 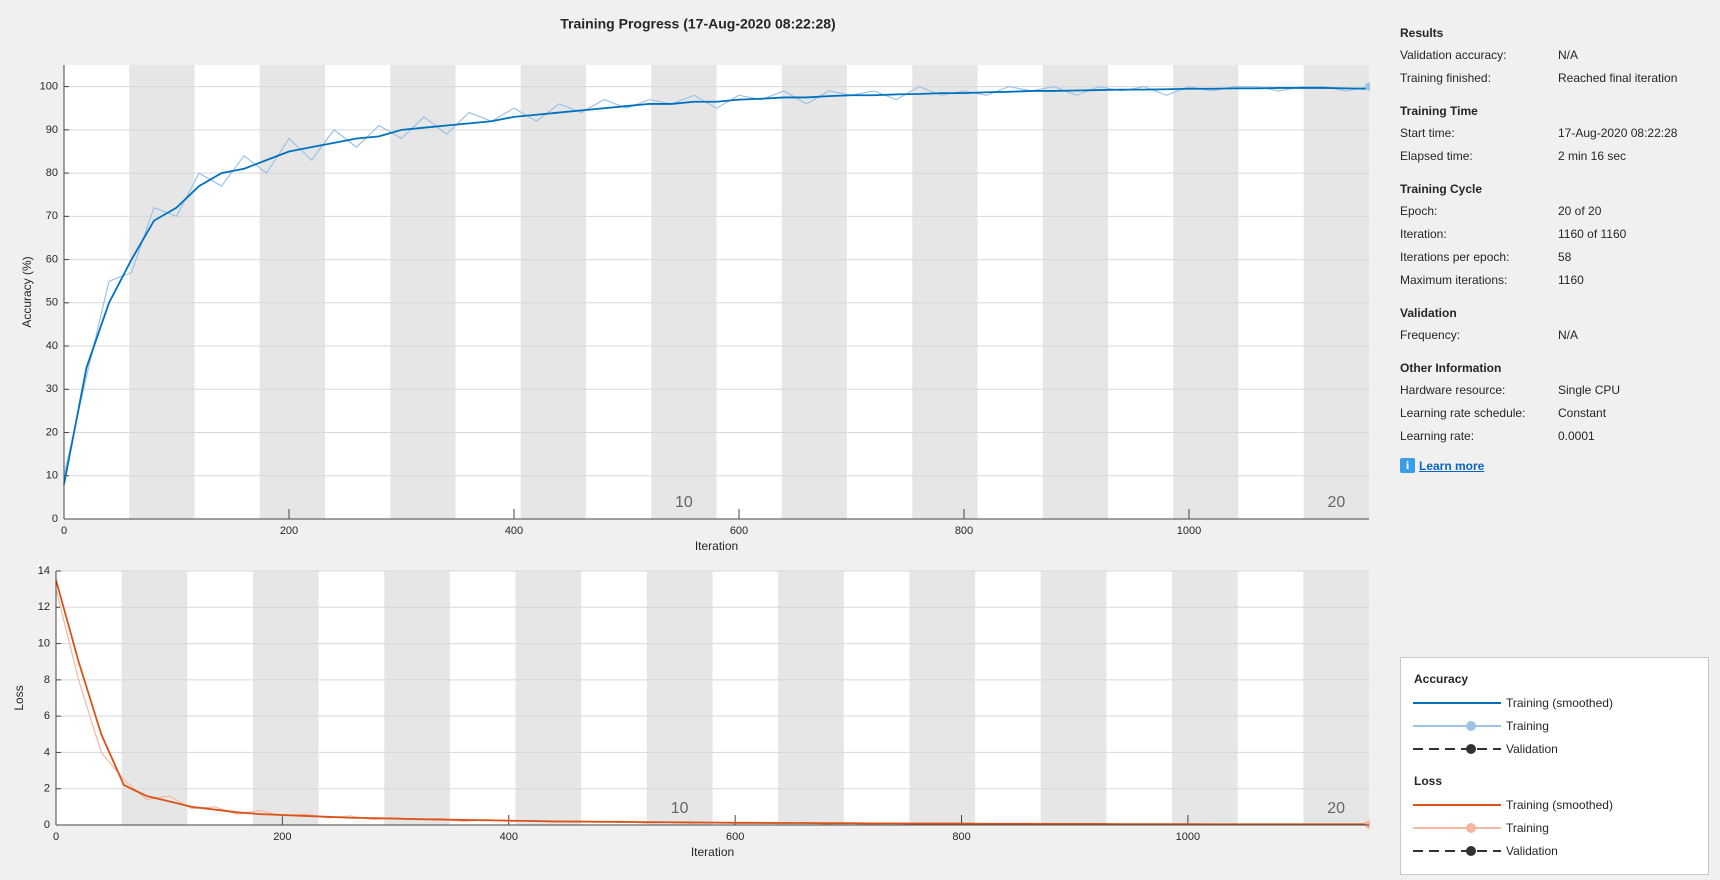 I want to click on info-value: 20 of 20, so click(x=1580, y=211).